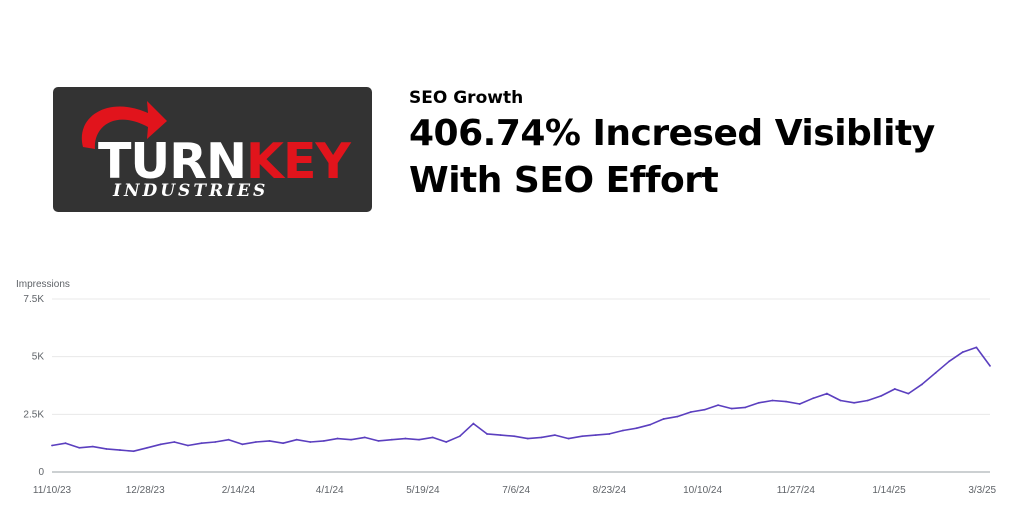 The image size is (1024, 521). Describe the element at coordinates (423, 490) in the screenshot. I see `x-tick-label: 5/19/24` at that location.